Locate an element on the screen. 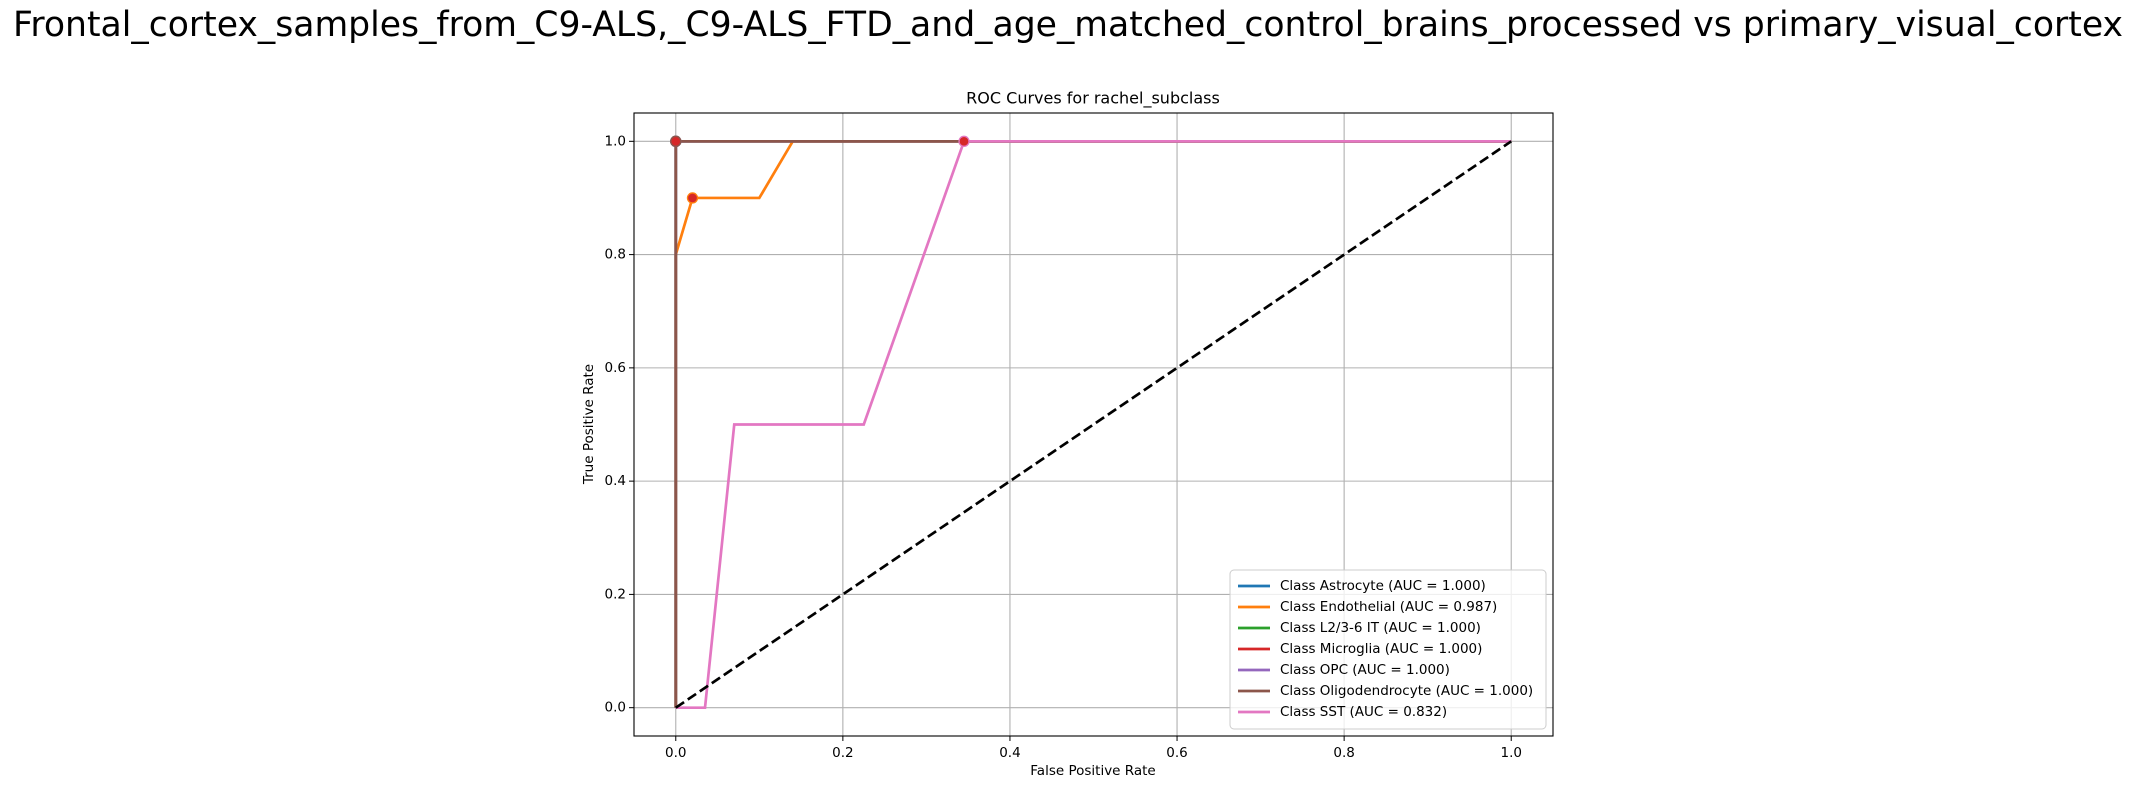  y-tick-label: 0.8 is located at coordinates (615, 255).